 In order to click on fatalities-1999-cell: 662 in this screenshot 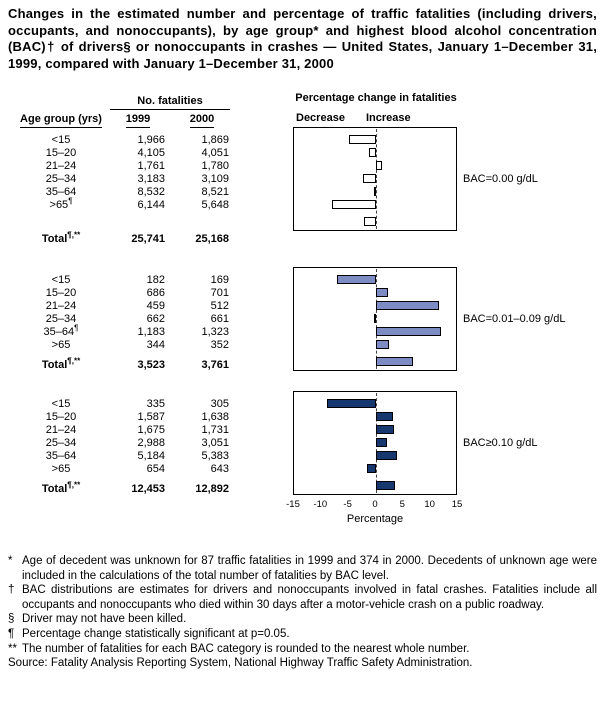, I will do `click(155, 318)`.